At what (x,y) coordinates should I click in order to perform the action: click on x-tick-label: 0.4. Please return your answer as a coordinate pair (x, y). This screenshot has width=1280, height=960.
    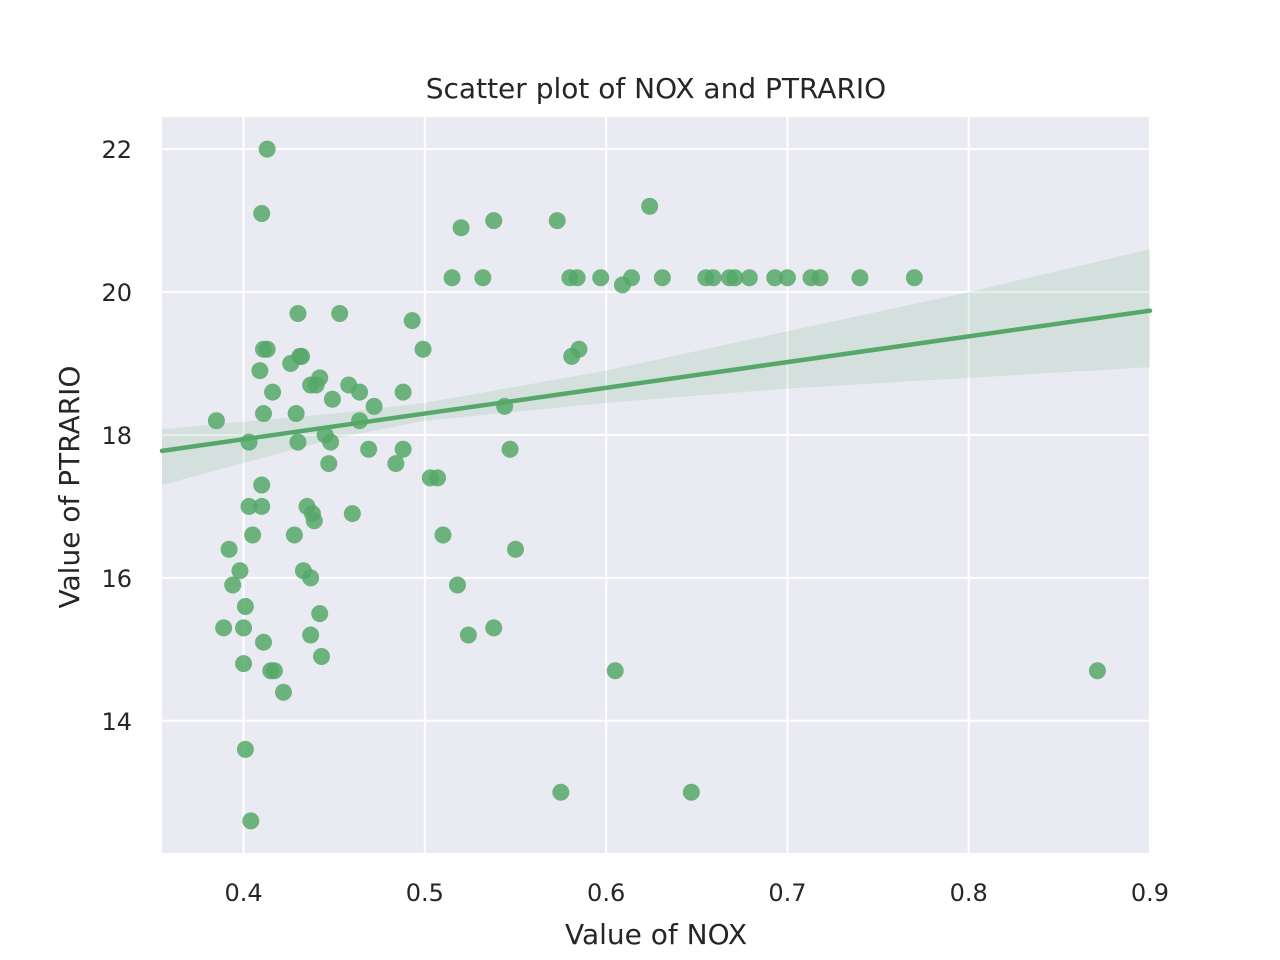
    Looking at the image, I should click on (243, 893).